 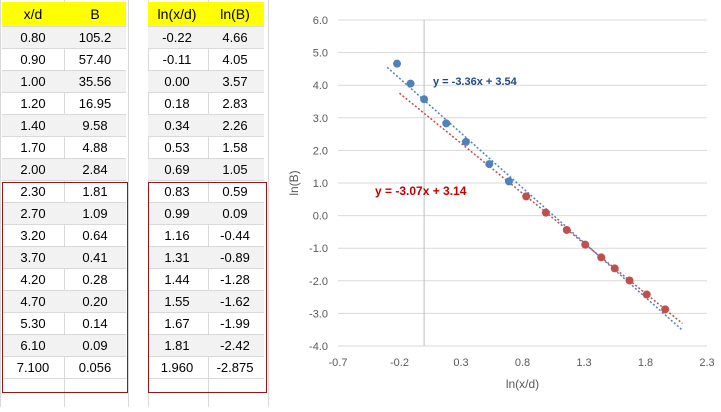 I want to click on xd-b-cell: 4.70, so click(x=33, y=301).